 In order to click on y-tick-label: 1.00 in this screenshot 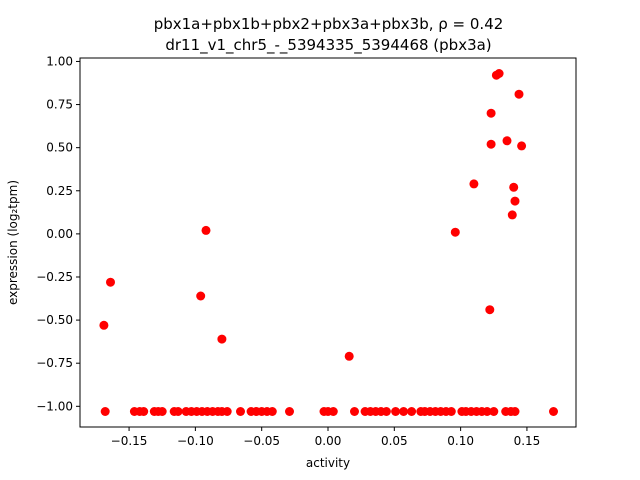, I will do `click(59, 61)`.